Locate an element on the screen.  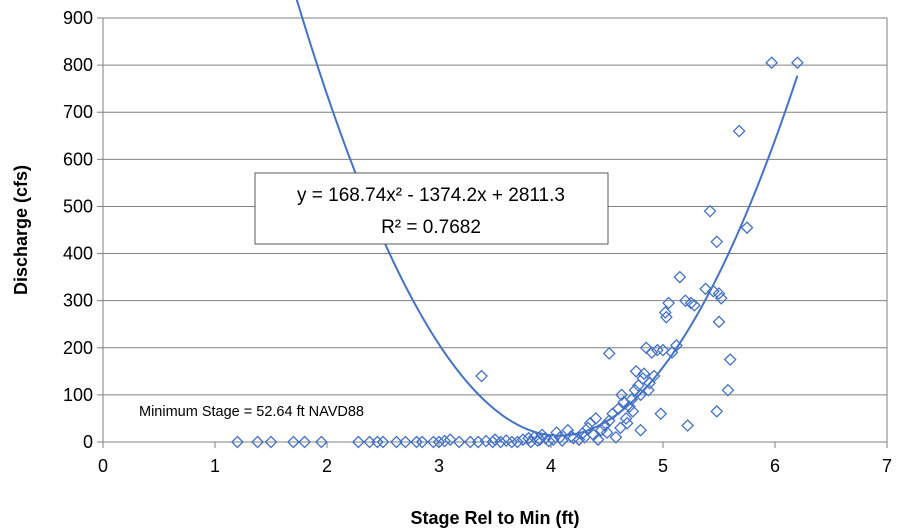
y-axis-ticks: 0 100 200 300 400 500 600 700 800 900 is located at coordinates (83, 230).